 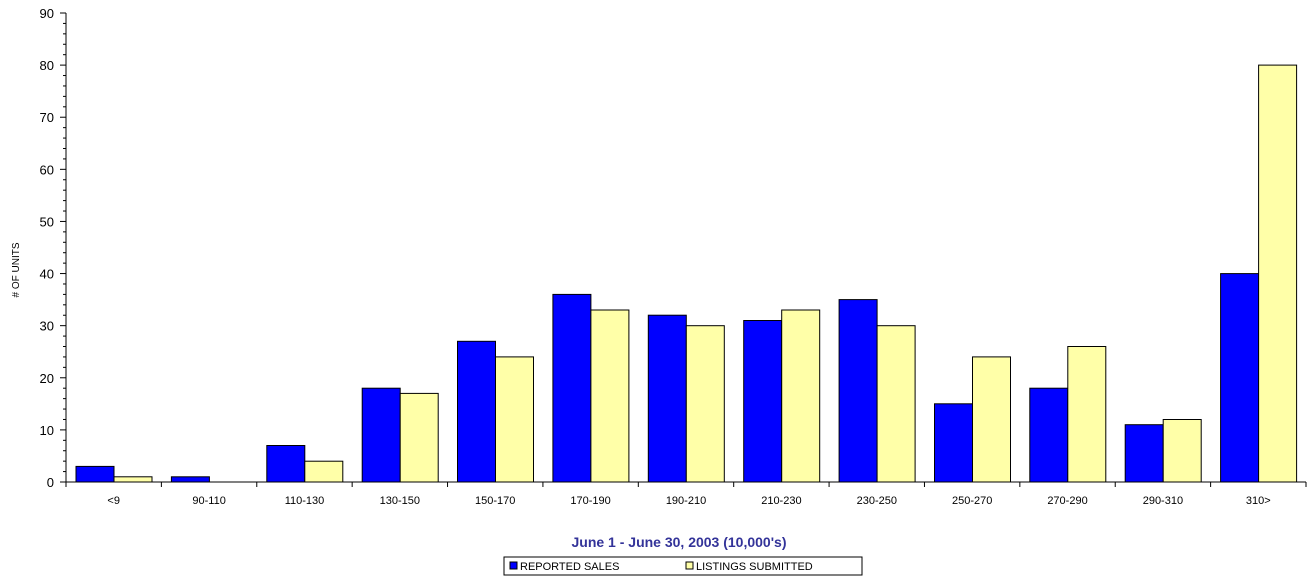 I want to click on legend: REPORTED SALES LISTINGS SUBMITTED, so click(x=683, y=566).